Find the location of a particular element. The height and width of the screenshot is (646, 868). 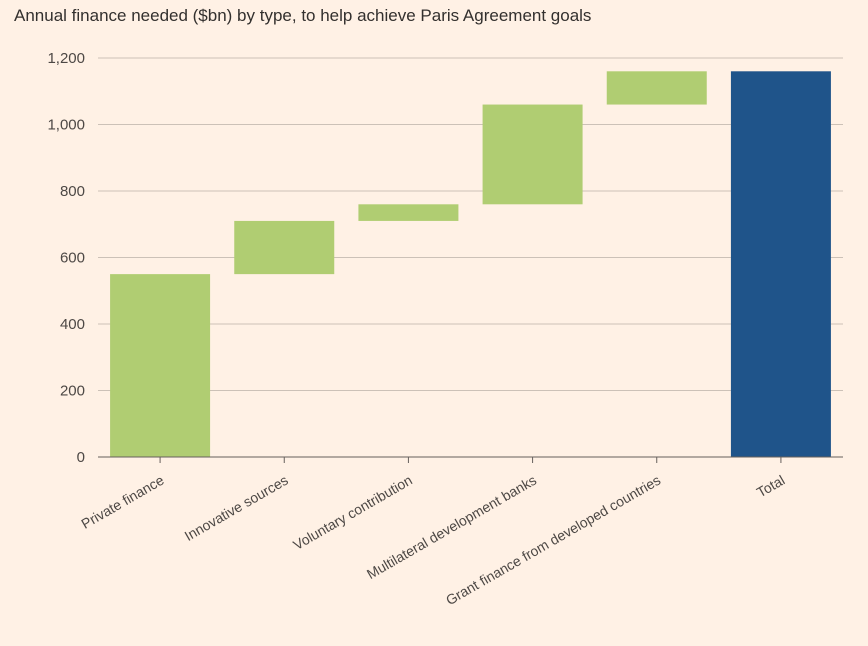

y-axis-ticks: 0 200 400 600 800 1,000 1,200 is located at coordinates (66, 258).